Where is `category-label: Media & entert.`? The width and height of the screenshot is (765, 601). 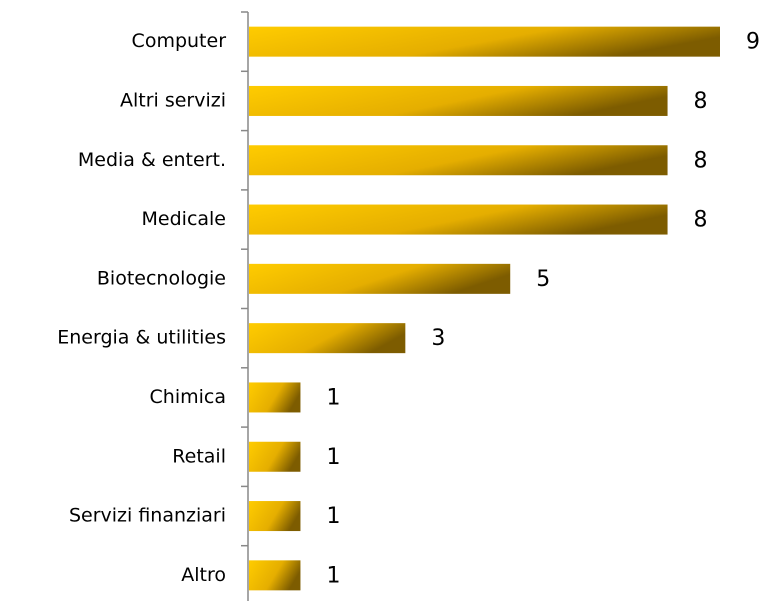 category-label: Media & entert. is located at coordinates (152, 160).